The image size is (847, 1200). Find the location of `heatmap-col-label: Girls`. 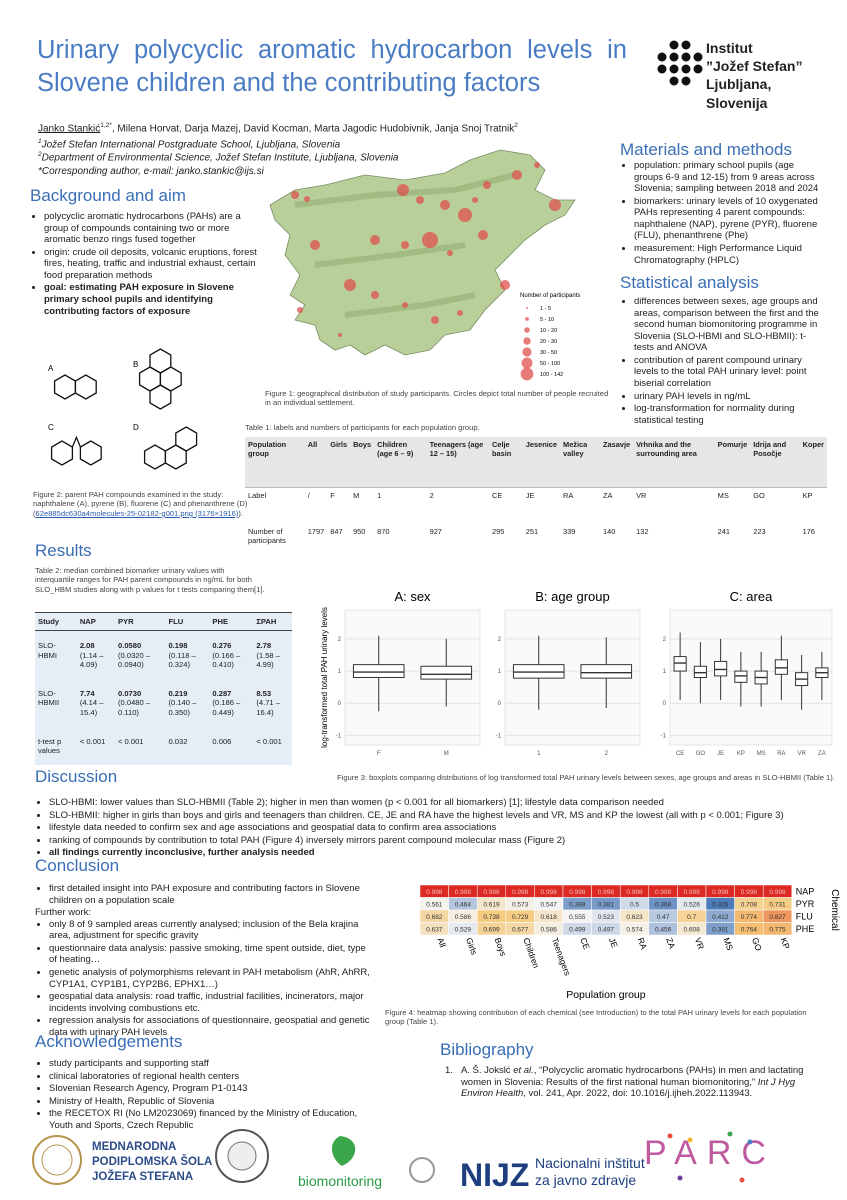

heatmap-col-label: Girls is located at coordinates (471, 946).